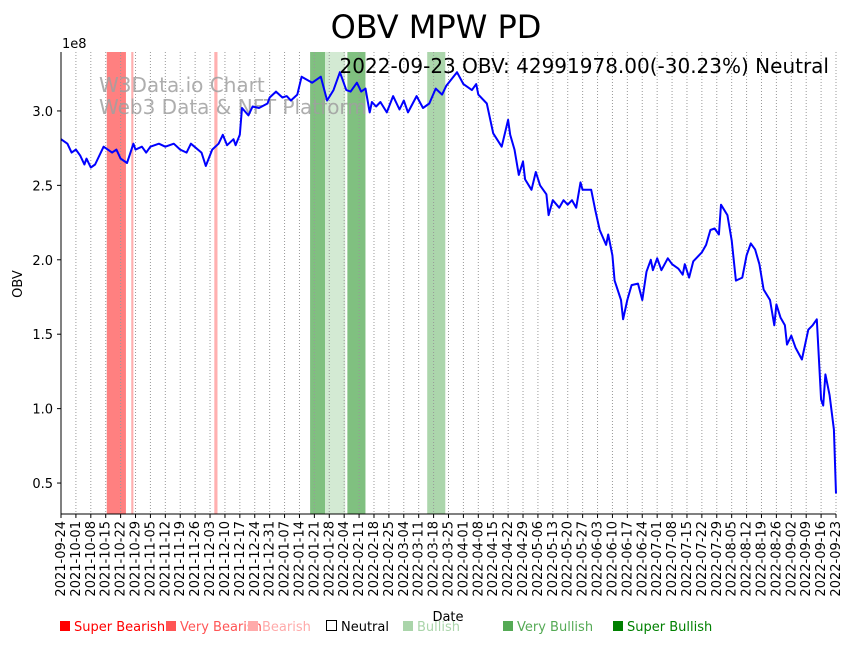  What do you see at coordinates (359, 559) in the screenshot?
I see `x-tick-label: 2022-02-11` at bounding box center [359, 559].